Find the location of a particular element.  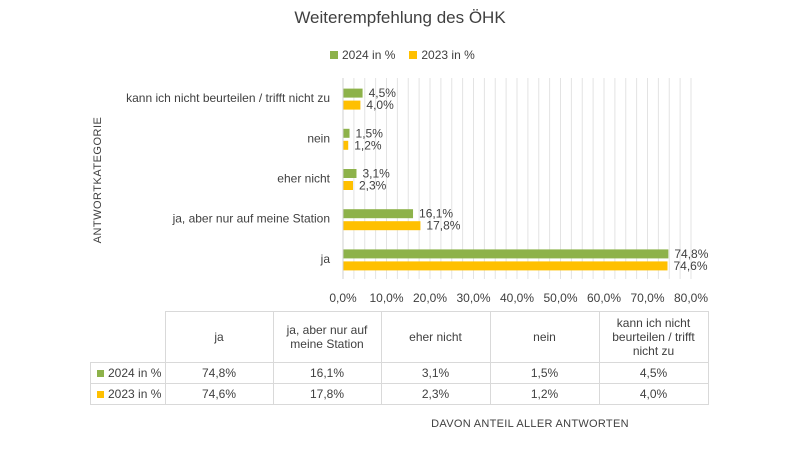

table-cell: 16,1% is located at coordinates (327, 373).